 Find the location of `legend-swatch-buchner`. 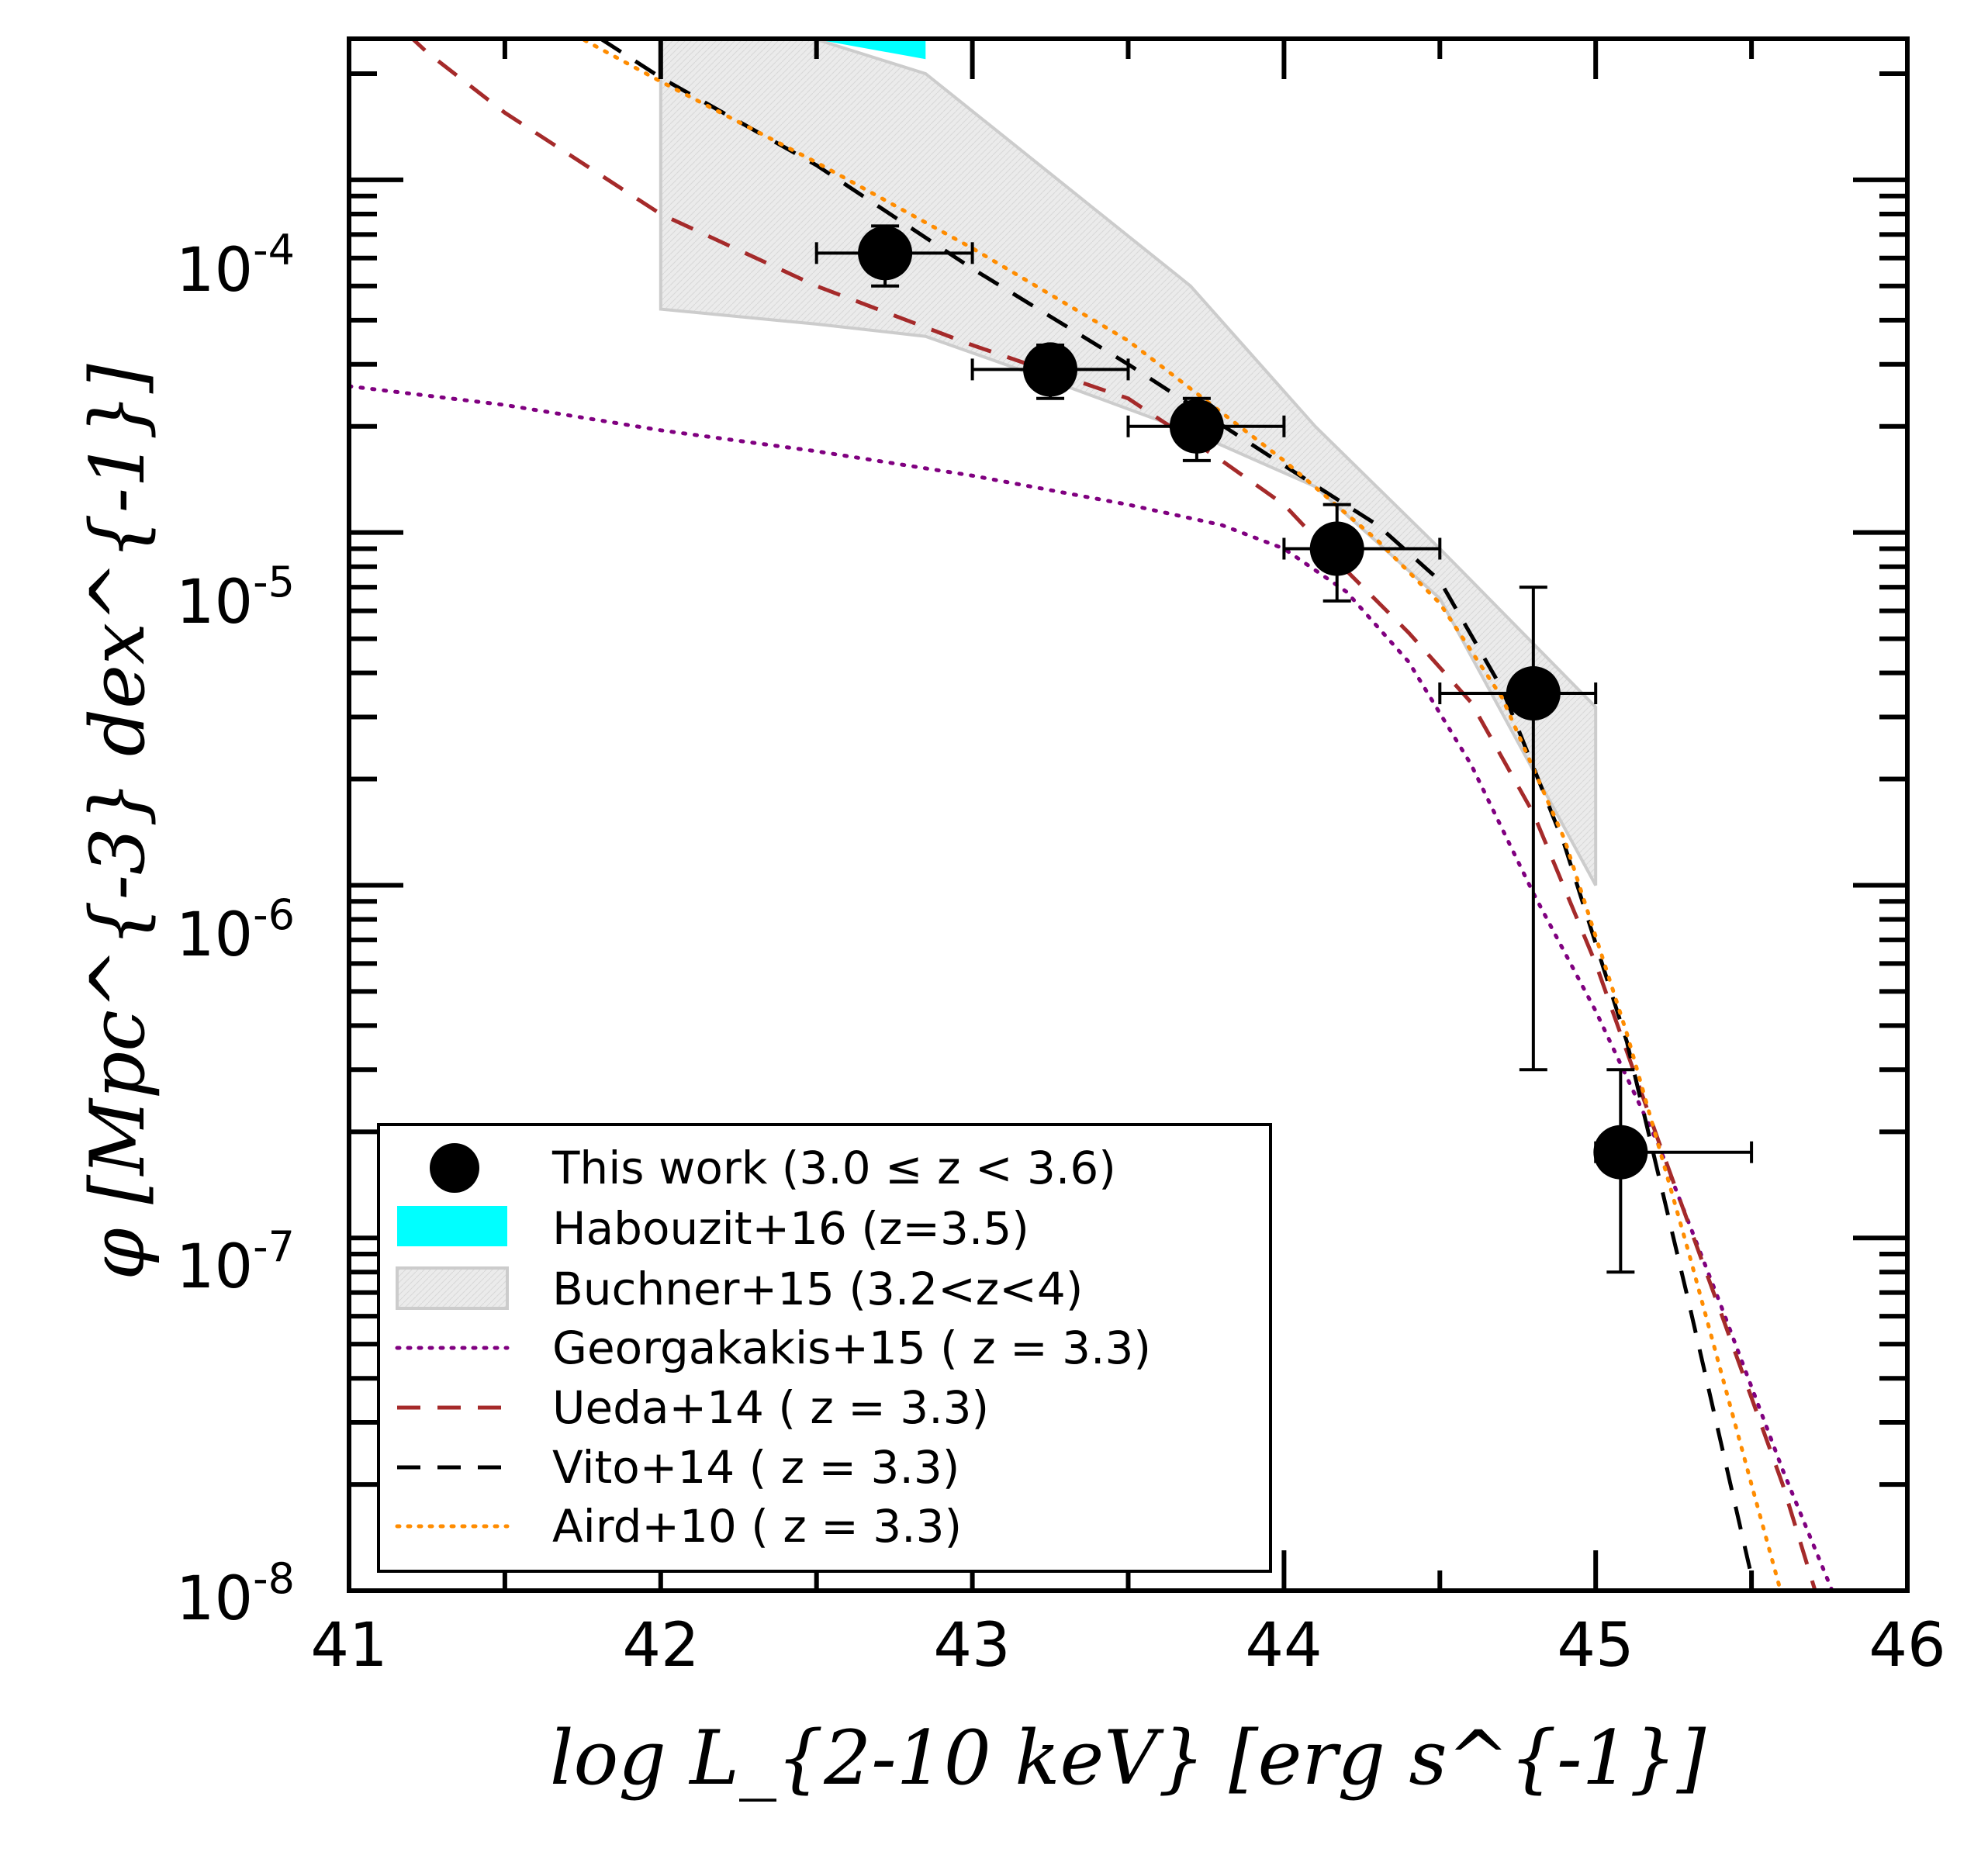

legend-swatch-buchner is located at coordinates (452, 1288).